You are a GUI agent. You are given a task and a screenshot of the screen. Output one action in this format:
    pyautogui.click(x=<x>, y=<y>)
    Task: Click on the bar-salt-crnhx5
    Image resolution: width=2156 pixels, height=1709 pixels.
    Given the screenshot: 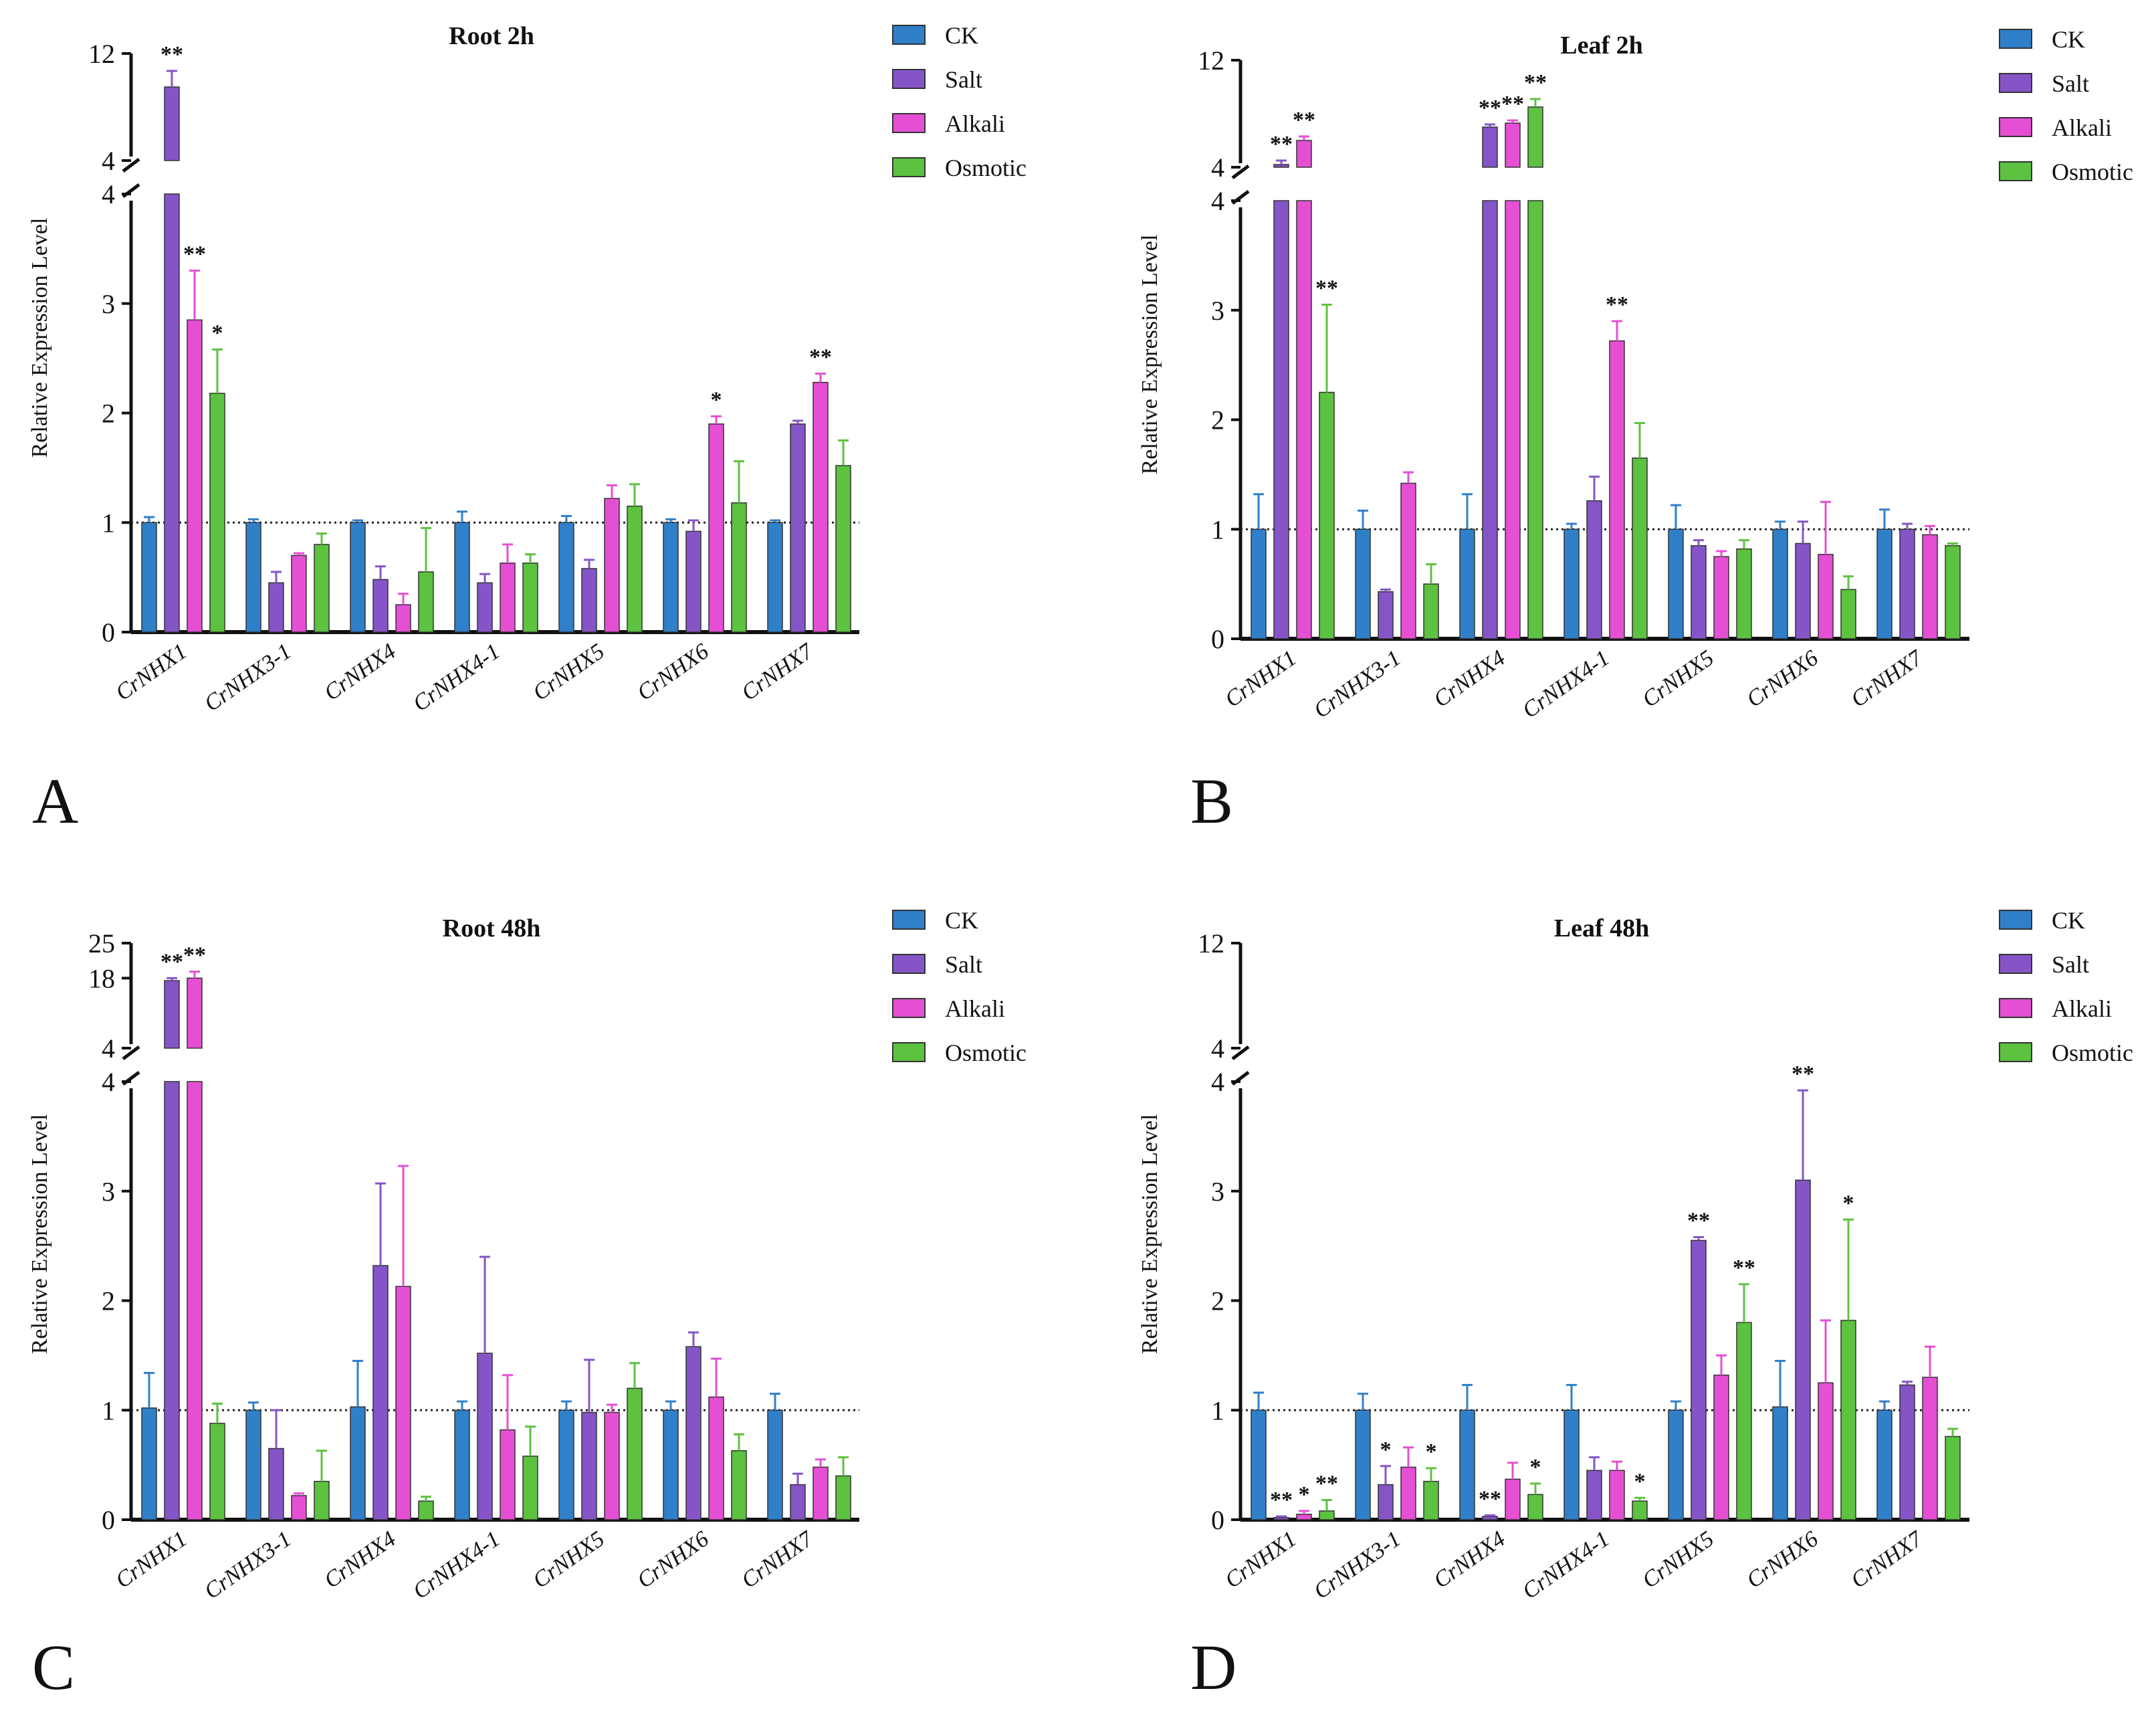 What is the action you would take?
    pyautogui.click(x=589, y=1465)
    